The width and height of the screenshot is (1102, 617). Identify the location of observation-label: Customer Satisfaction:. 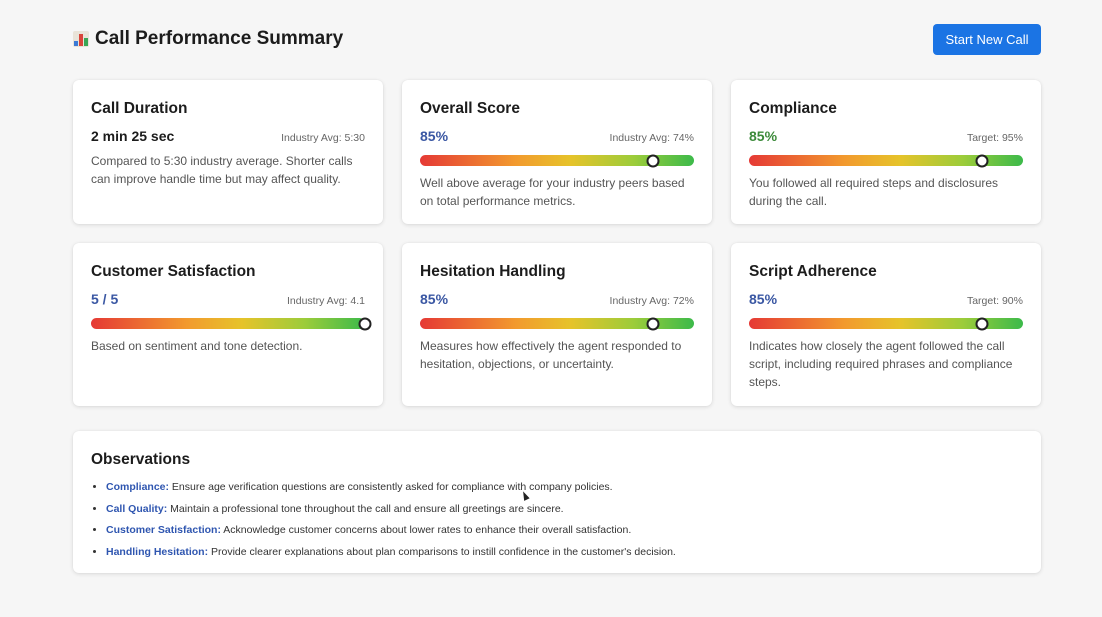
(163, 530).